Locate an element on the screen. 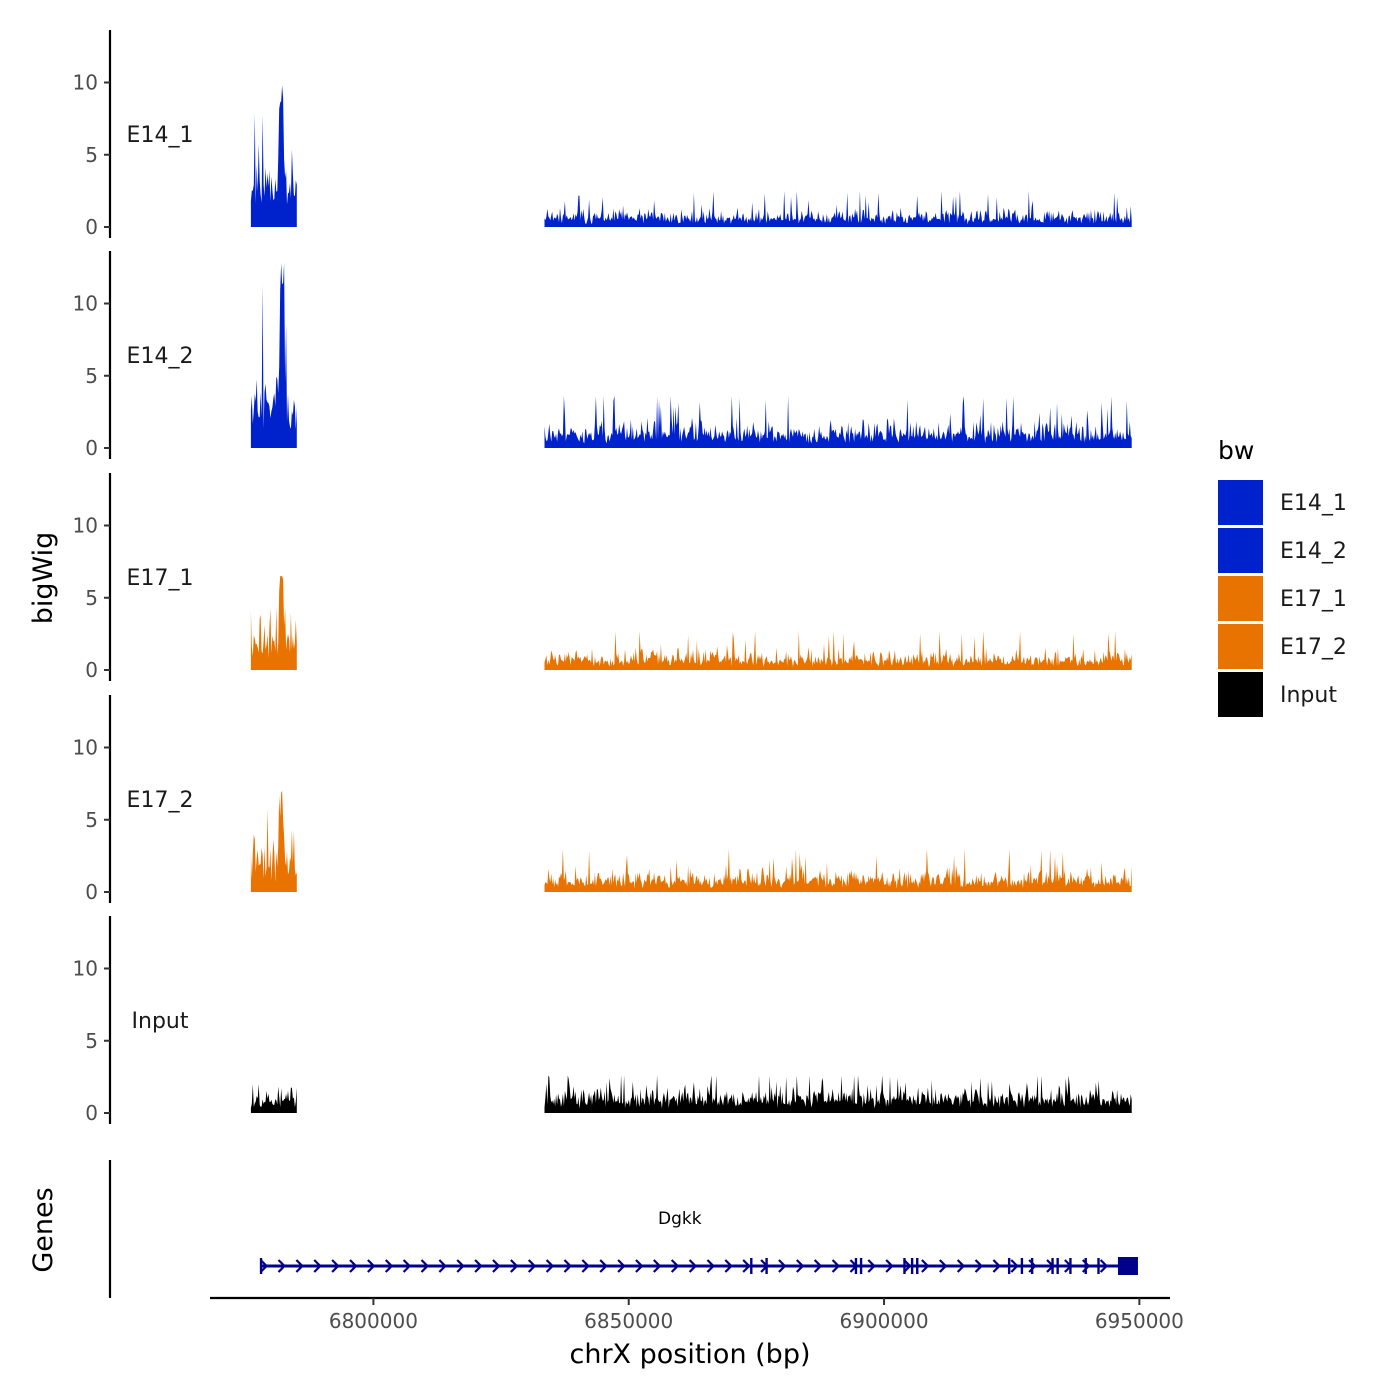 This screenshot has width=1400, height=1400. x-tick-label: 6950000 is located at coordinates (1139, 1321).